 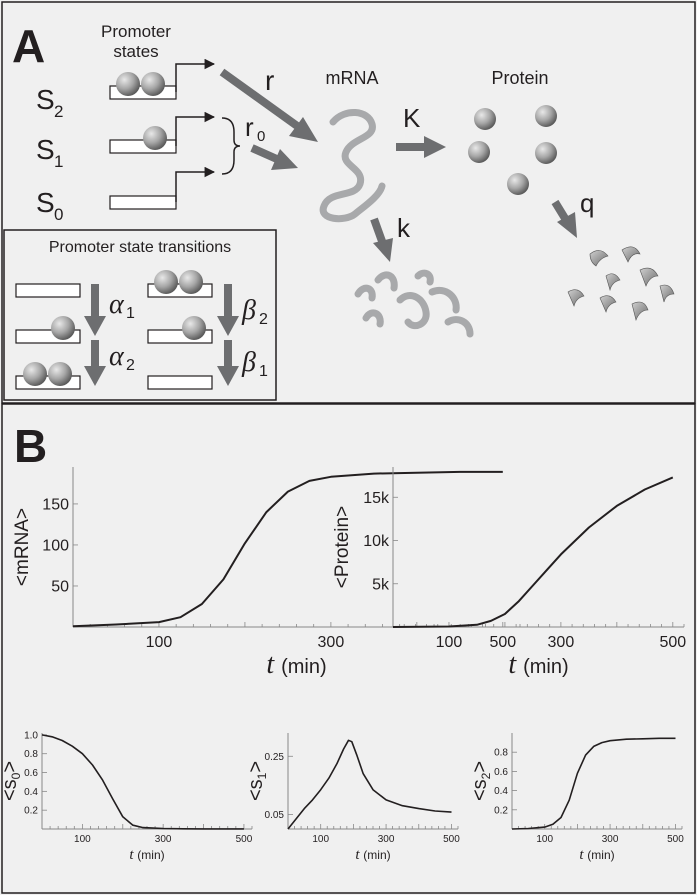 What do you see at coordinates (30, 446) in the screenshot?
I see `panel-b-label: B` at bounding box center [30, 446].